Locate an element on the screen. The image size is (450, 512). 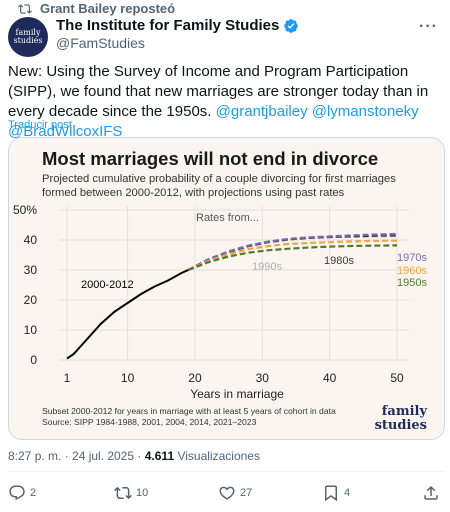
x-axis-ticks: 1 10 20 30 40 50 is located at coordinates (234, 378).